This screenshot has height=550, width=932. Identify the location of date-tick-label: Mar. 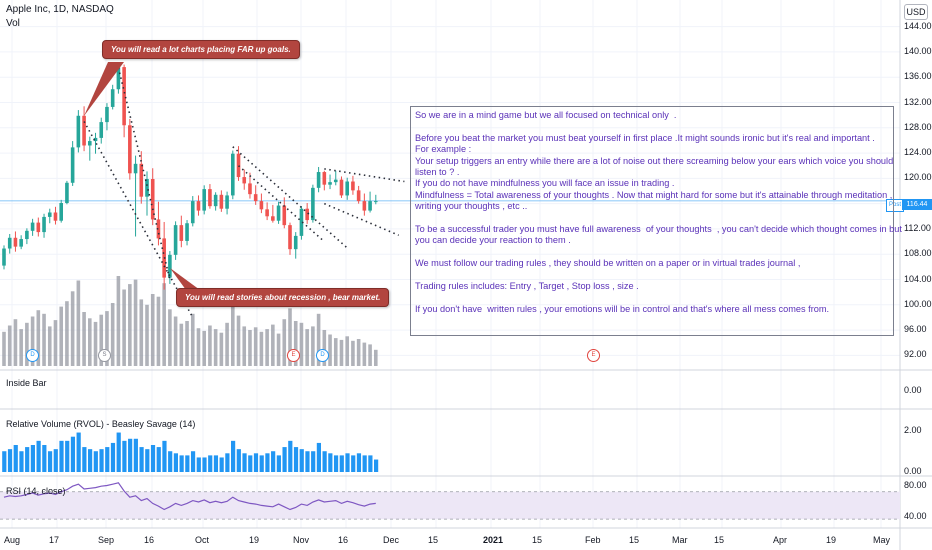
(680, 540).